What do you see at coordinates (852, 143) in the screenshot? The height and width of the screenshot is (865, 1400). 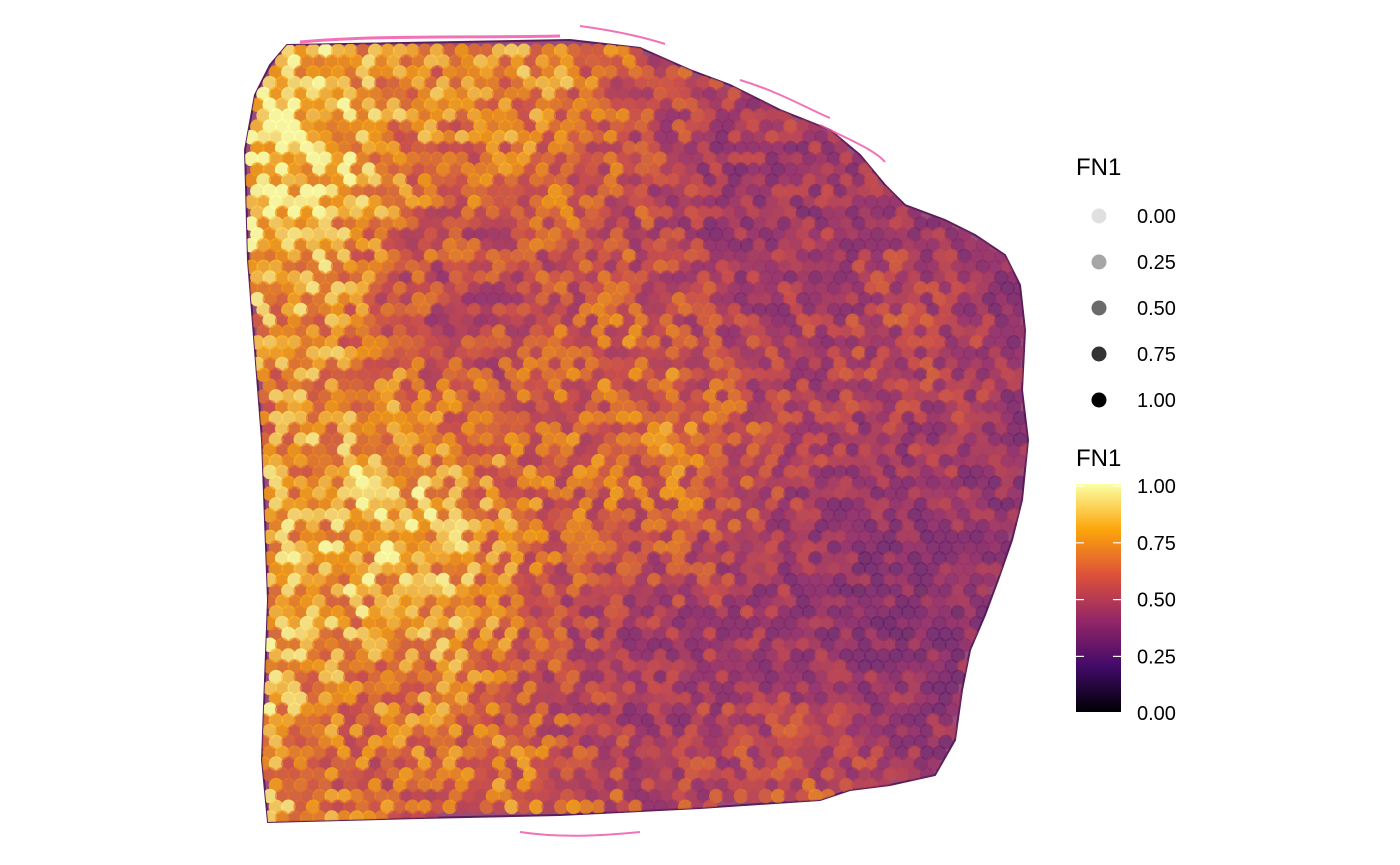 I see `debris-strand` at bounding box center [852, 143].